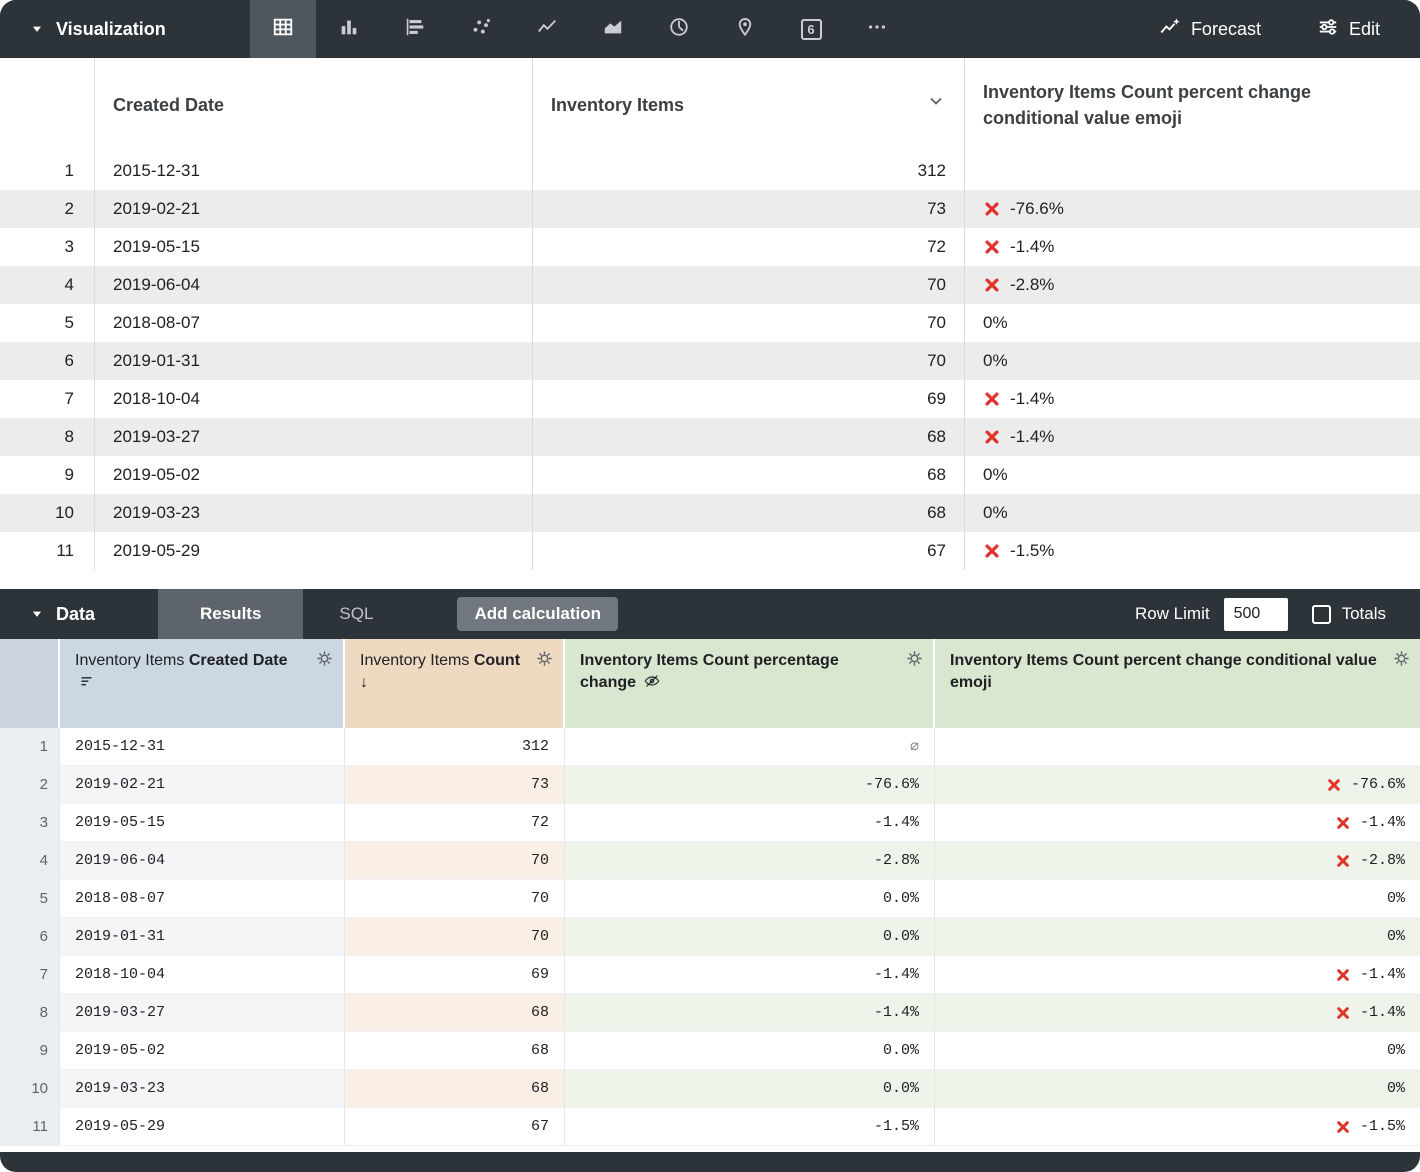 The image size is (1420, 1172). Describe the element at coordinates (314, 361) in the screenshot. I see `viz-date-cell: 2019-01-31` at that location.